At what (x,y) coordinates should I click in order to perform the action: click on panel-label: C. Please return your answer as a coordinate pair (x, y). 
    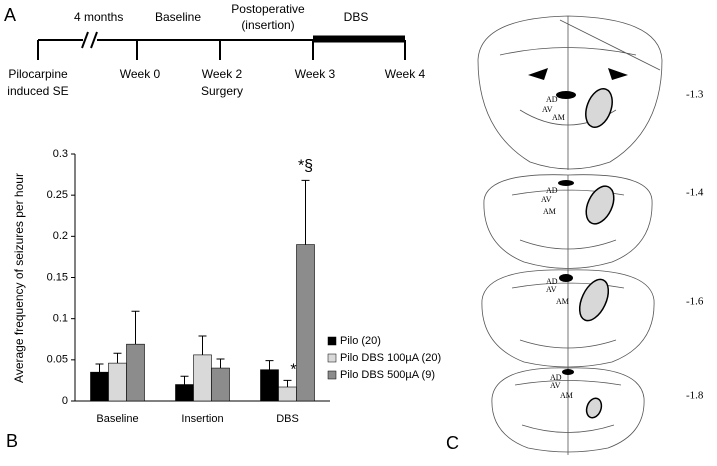
    Looking at the image, I should click on (452, 443).